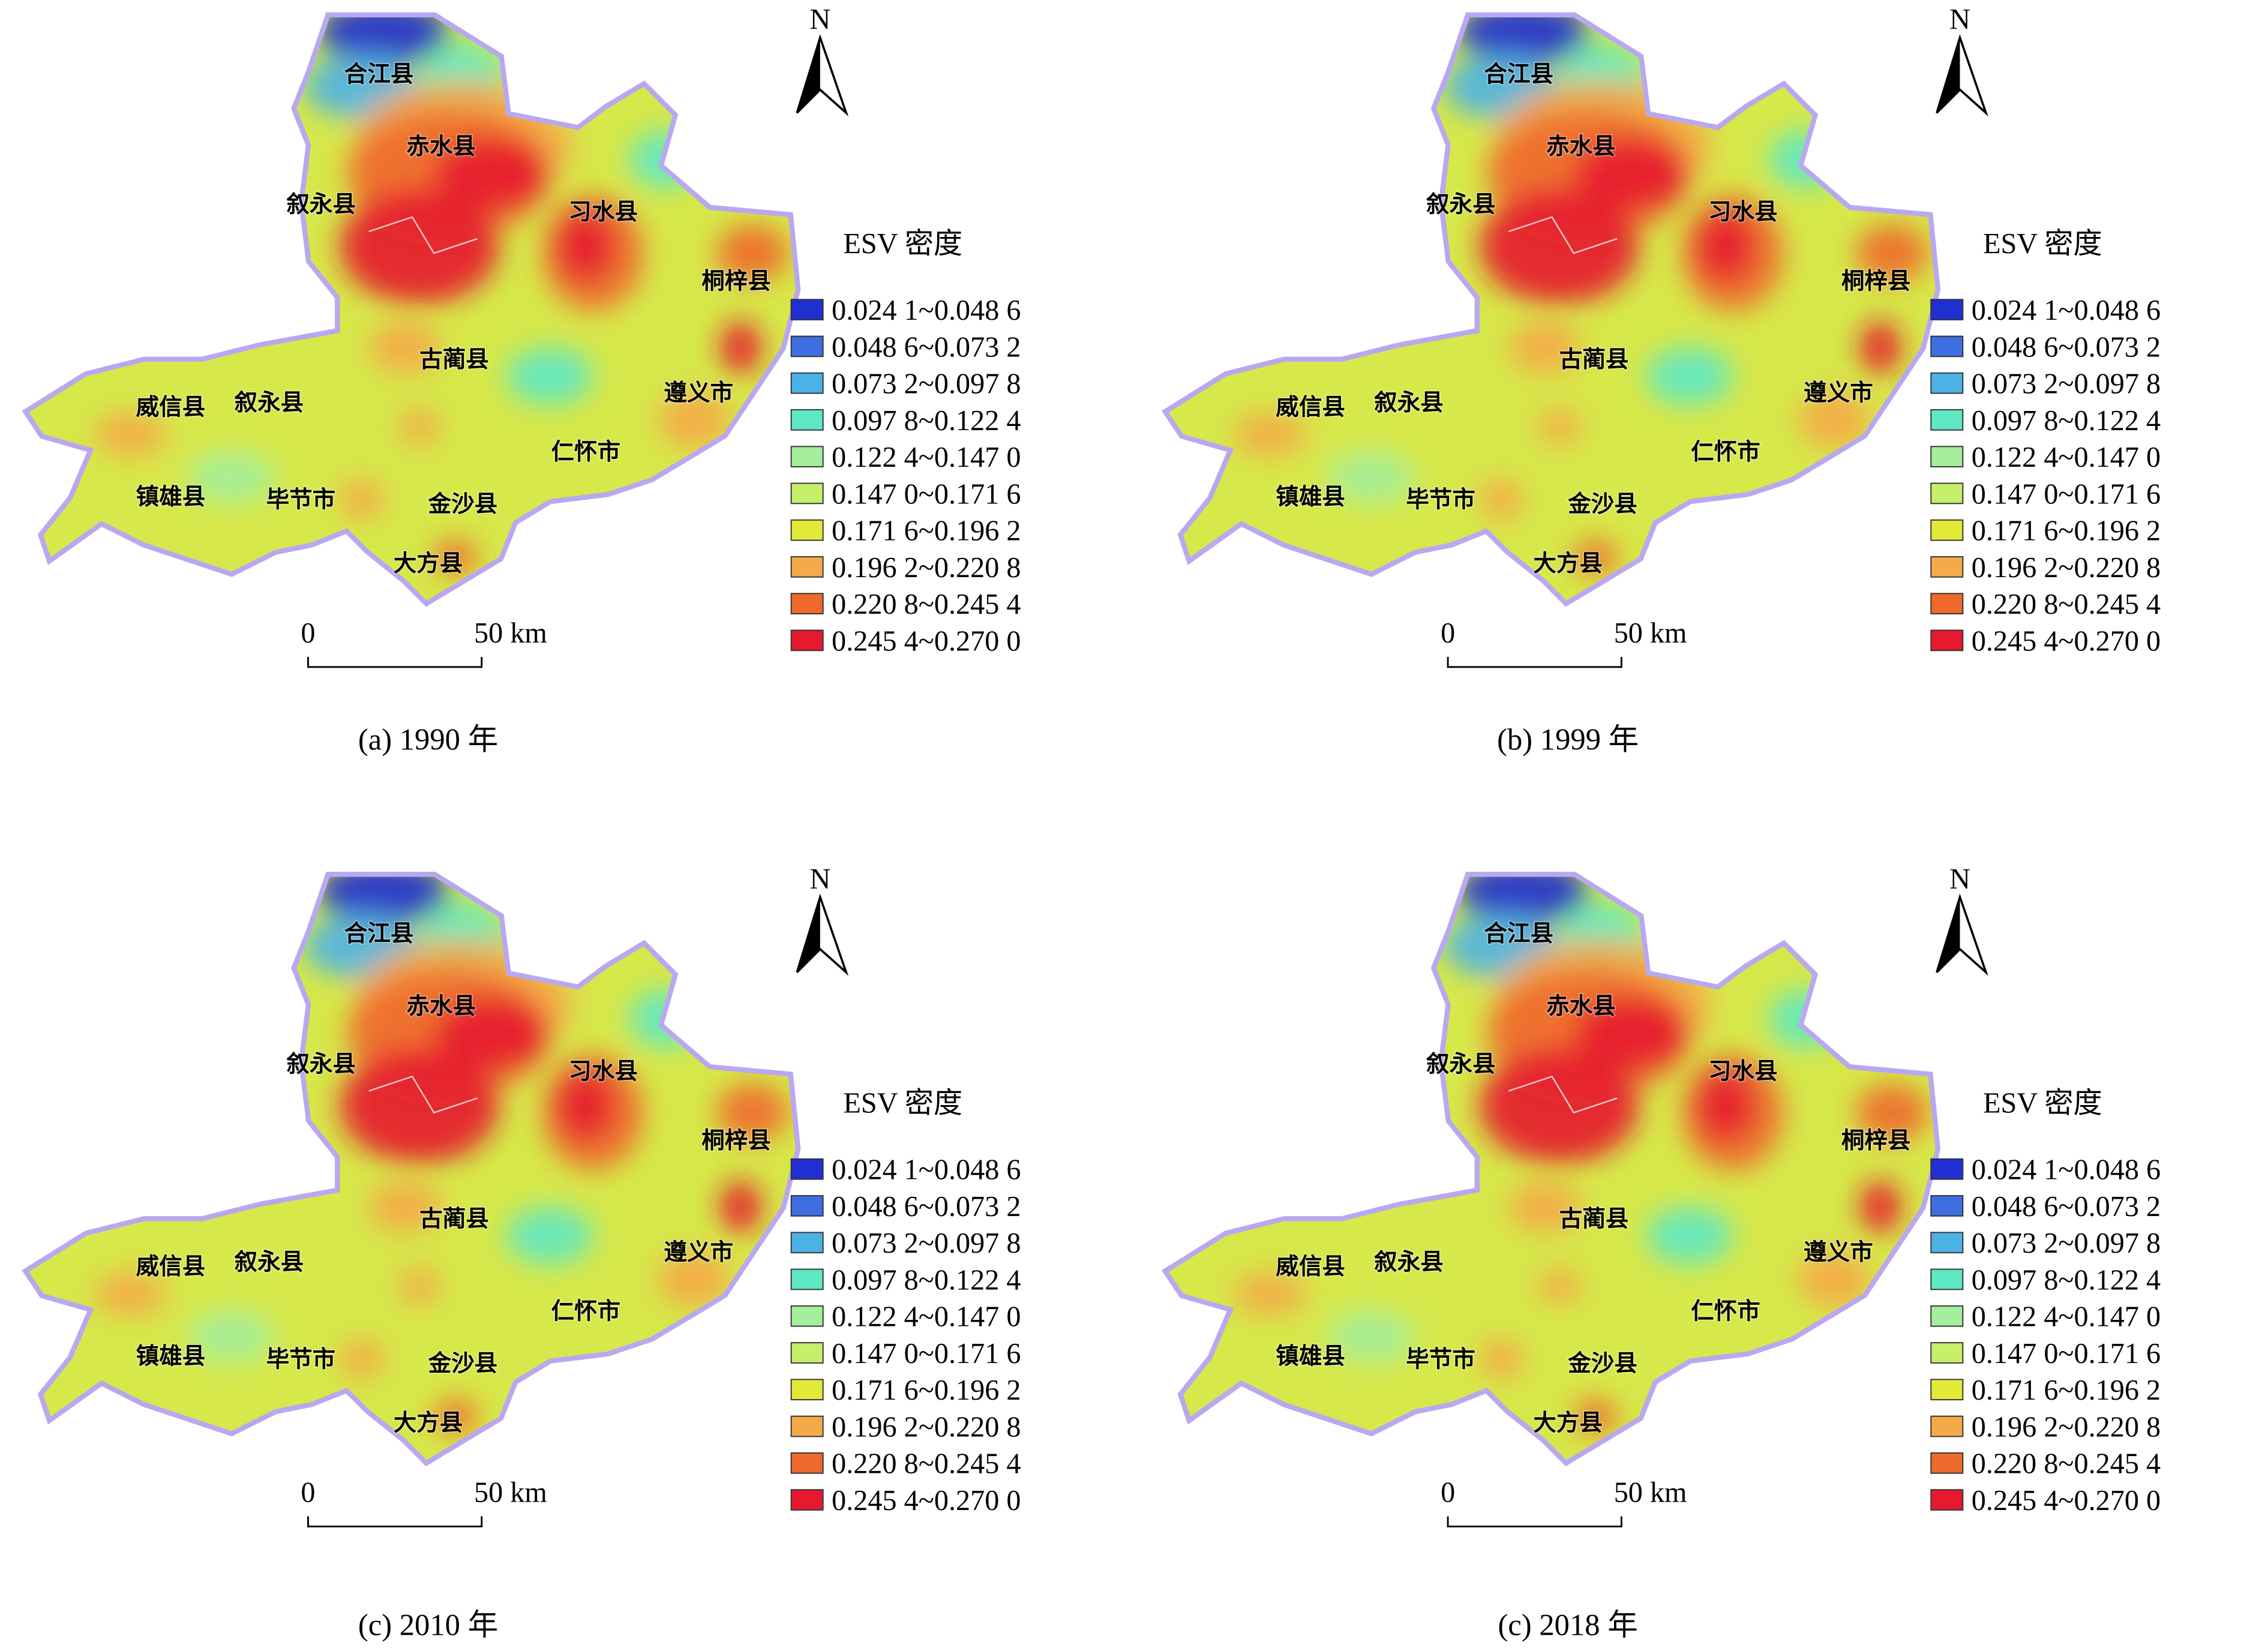  I want to click on legend-label: 0.097 8~0.122 4, so click(926, 1280).